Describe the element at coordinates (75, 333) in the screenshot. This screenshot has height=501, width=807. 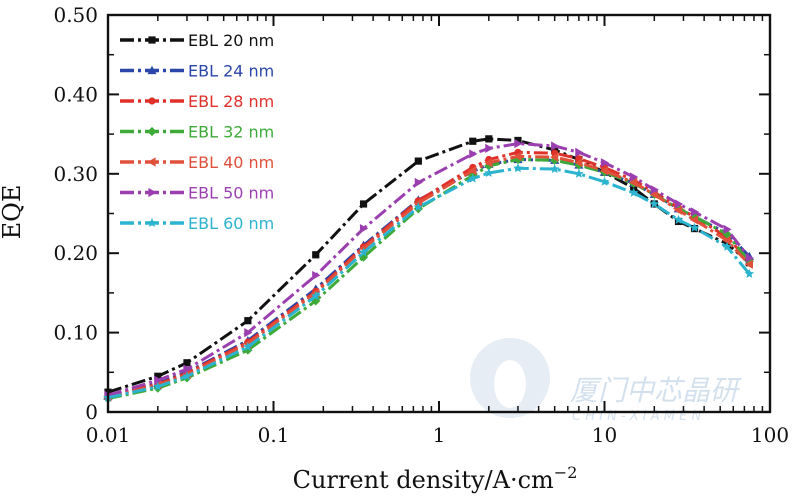
I see `y-tick-label: 0.10` at that location.